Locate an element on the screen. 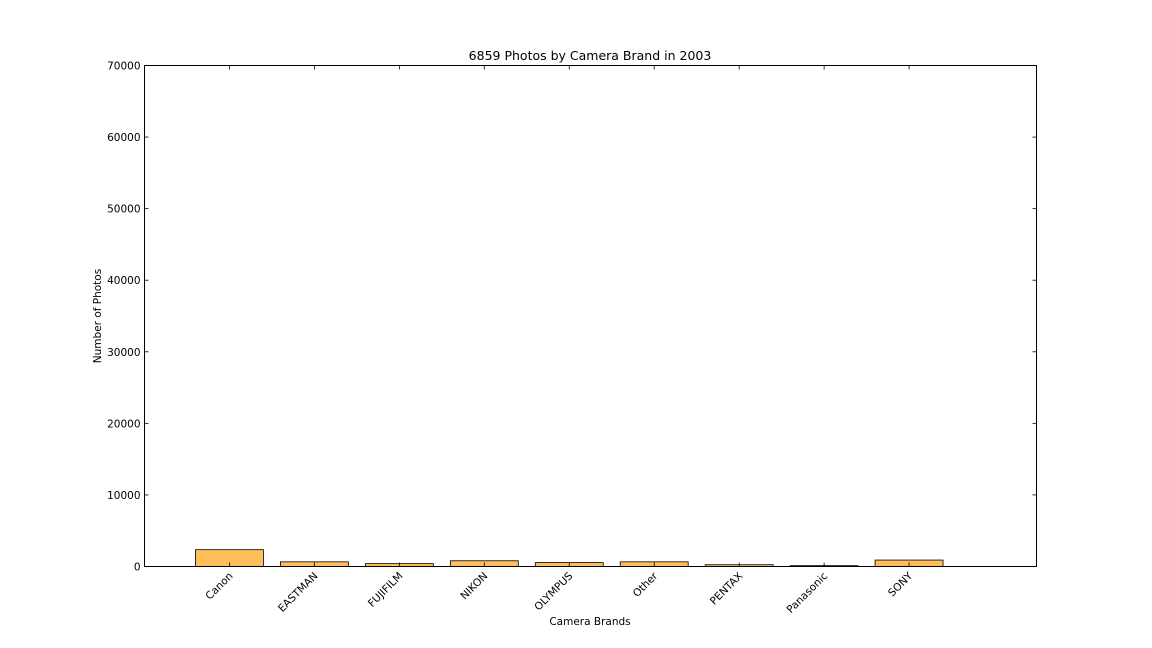  y-tick-label: 70000 is located at coordinates (123, 67).